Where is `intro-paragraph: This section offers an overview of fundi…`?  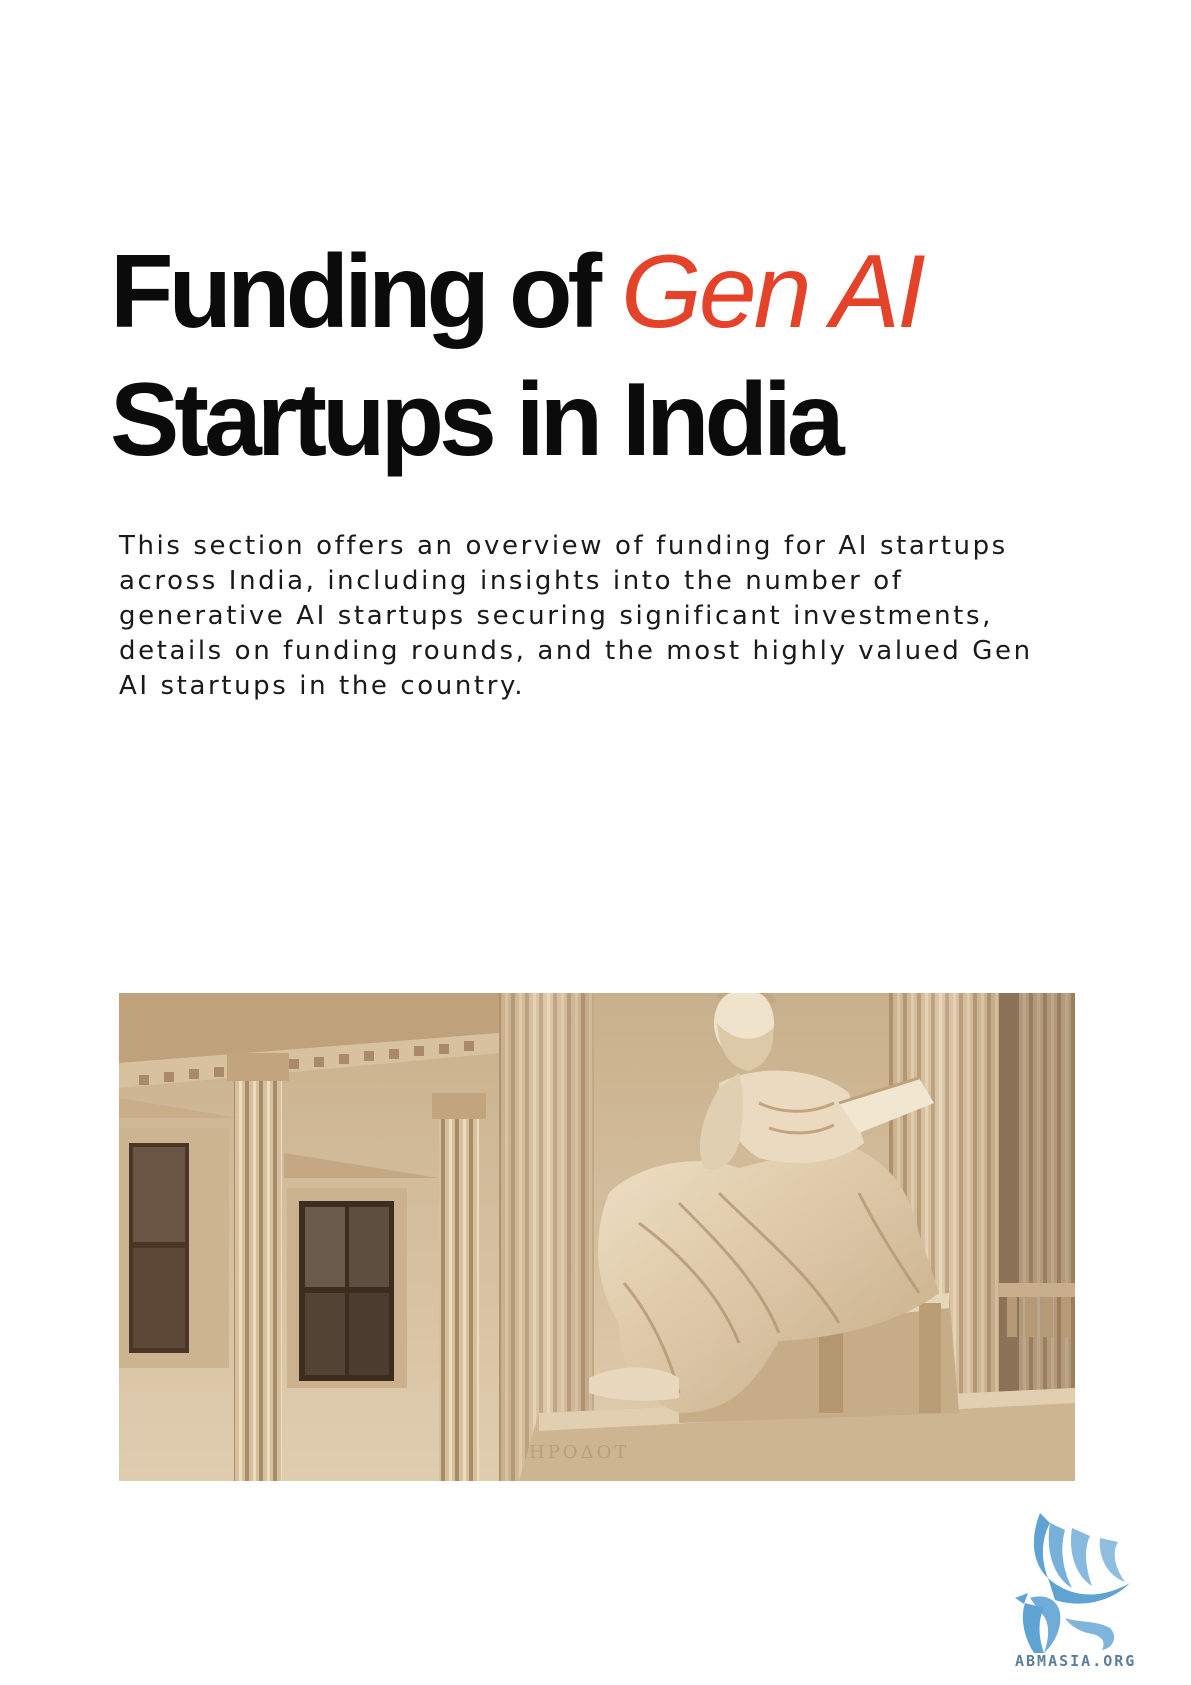
intro-paragraph: This section offers an overview of fundi… is located at coordinates (576, 616).